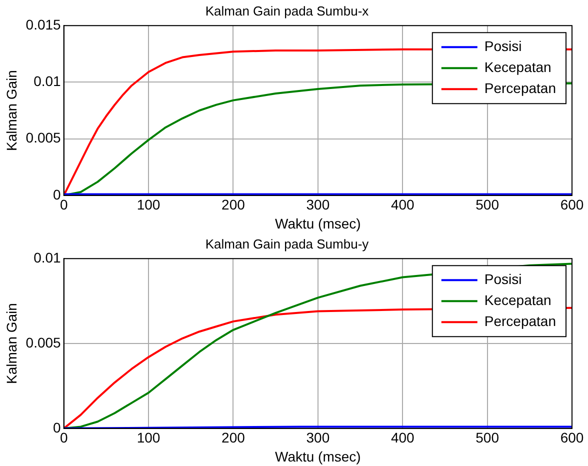 The image size is (588, 466). Describe the element at coordinates (287, 244) in the screenshot. I see `chart-title: Kalman Gain pada Sumbu-y` at that location.